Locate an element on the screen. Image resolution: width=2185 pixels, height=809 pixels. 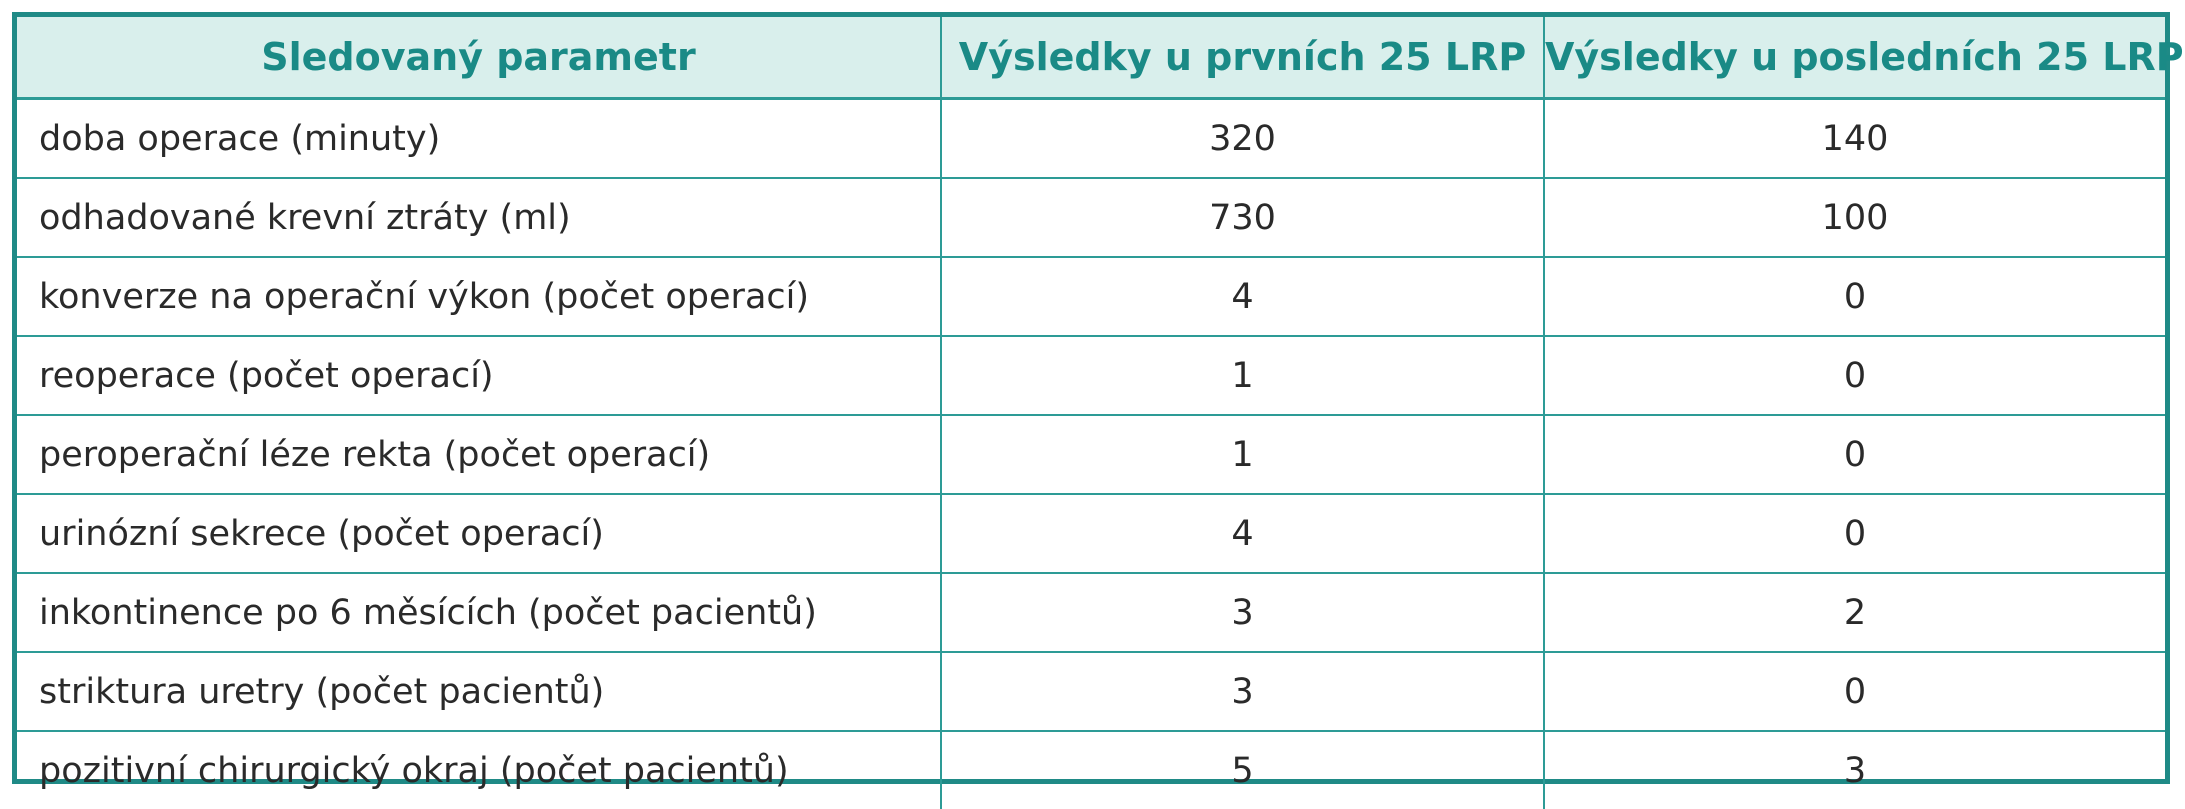
header-parameter: Sledovaný parametr is located at coordinates (479, 58).